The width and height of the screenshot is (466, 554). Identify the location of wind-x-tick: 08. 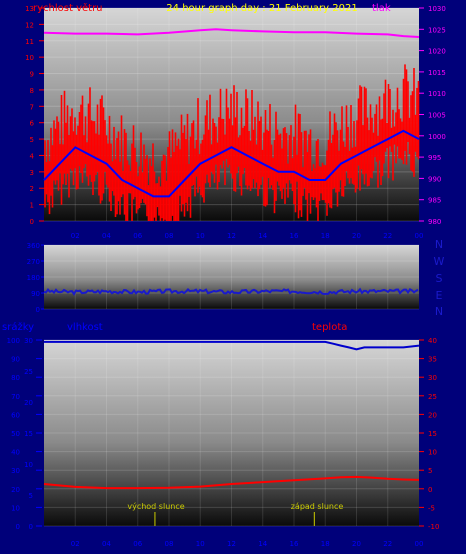
(169, 236).